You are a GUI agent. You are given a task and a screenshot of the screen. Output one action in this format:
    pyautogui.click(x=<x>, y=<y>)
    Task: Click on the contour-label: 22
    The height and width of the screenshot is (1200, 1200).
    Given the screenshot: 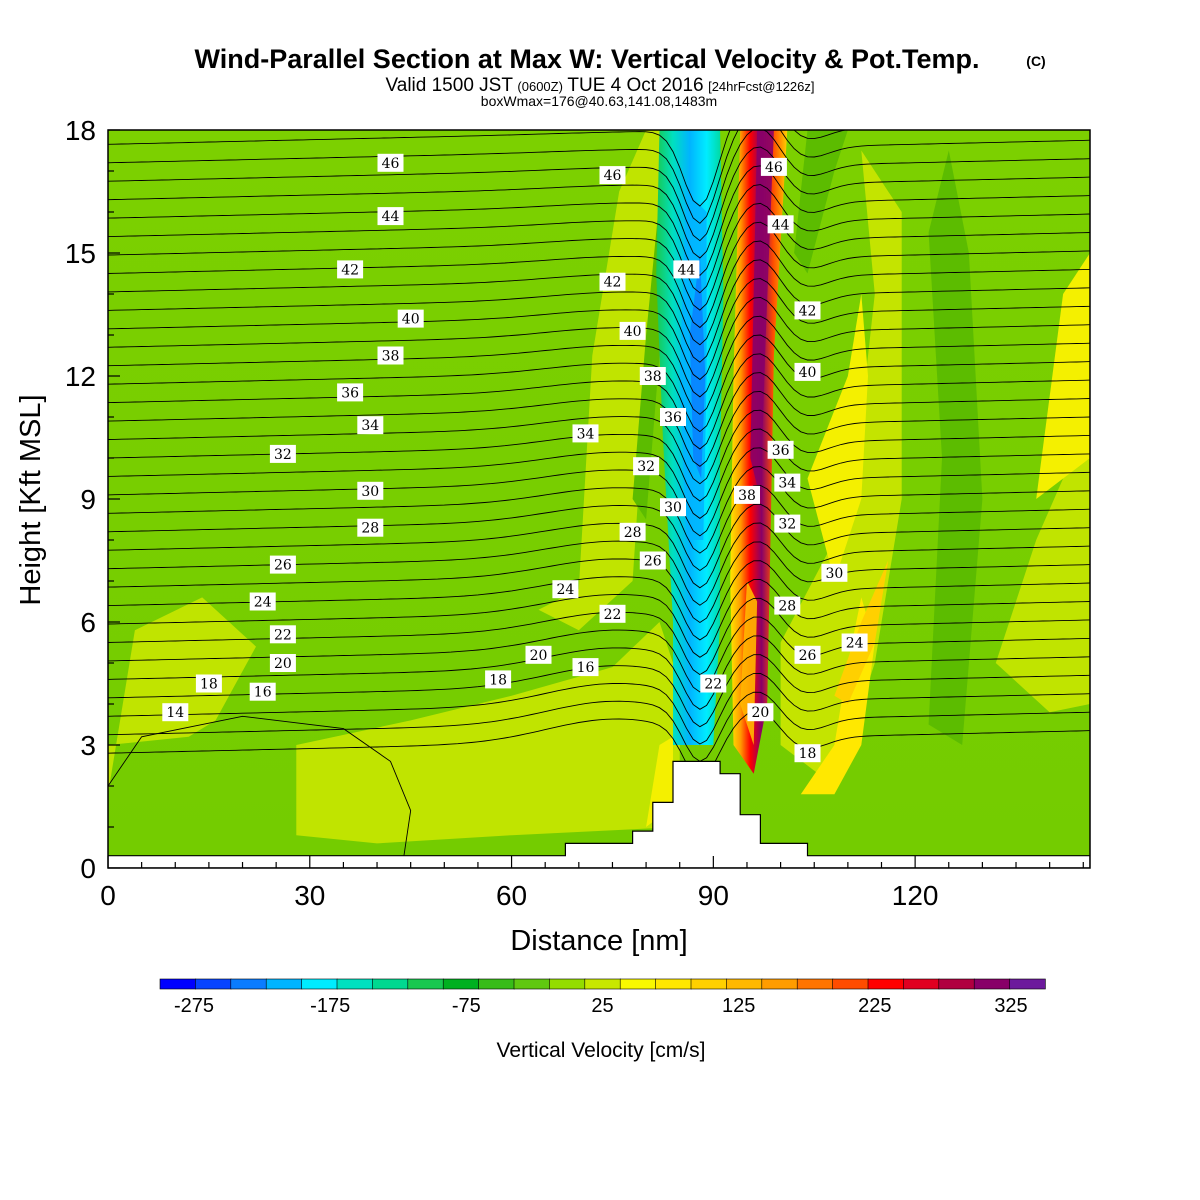 What is the action you would take?
    pyautogui.click(x=713, y=683)
    